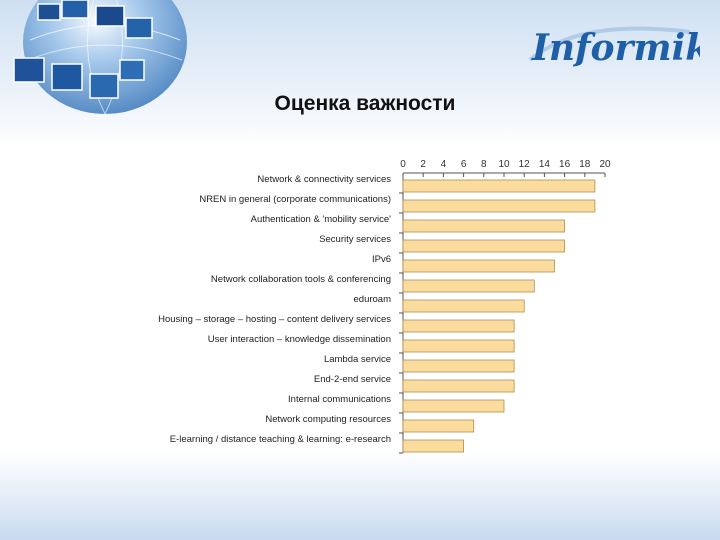  I want to click on category-label: Network & connectivity services, so click(324, 179).